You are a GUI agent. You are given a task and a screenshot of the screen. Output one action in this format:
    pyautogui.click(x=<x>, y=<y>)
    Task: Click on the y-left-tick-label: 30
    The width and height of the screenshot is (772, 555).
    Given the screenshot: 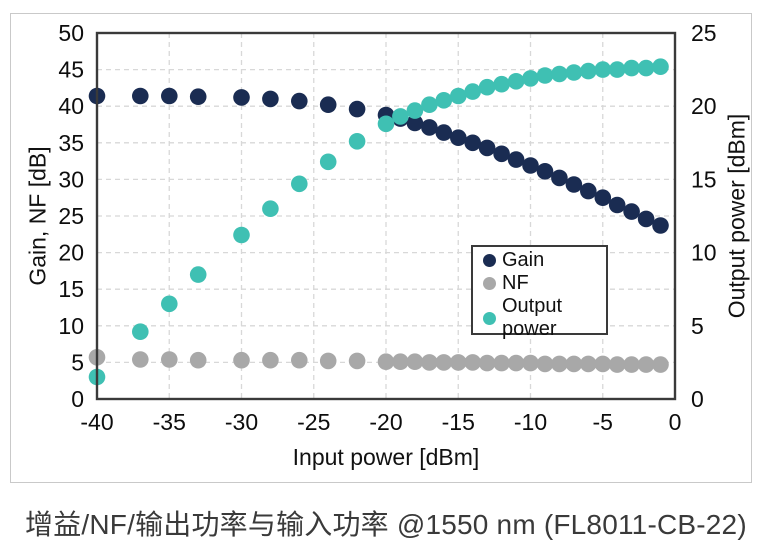 What is the action you would take?
    pyautogui.click(x=71, y=179)
    